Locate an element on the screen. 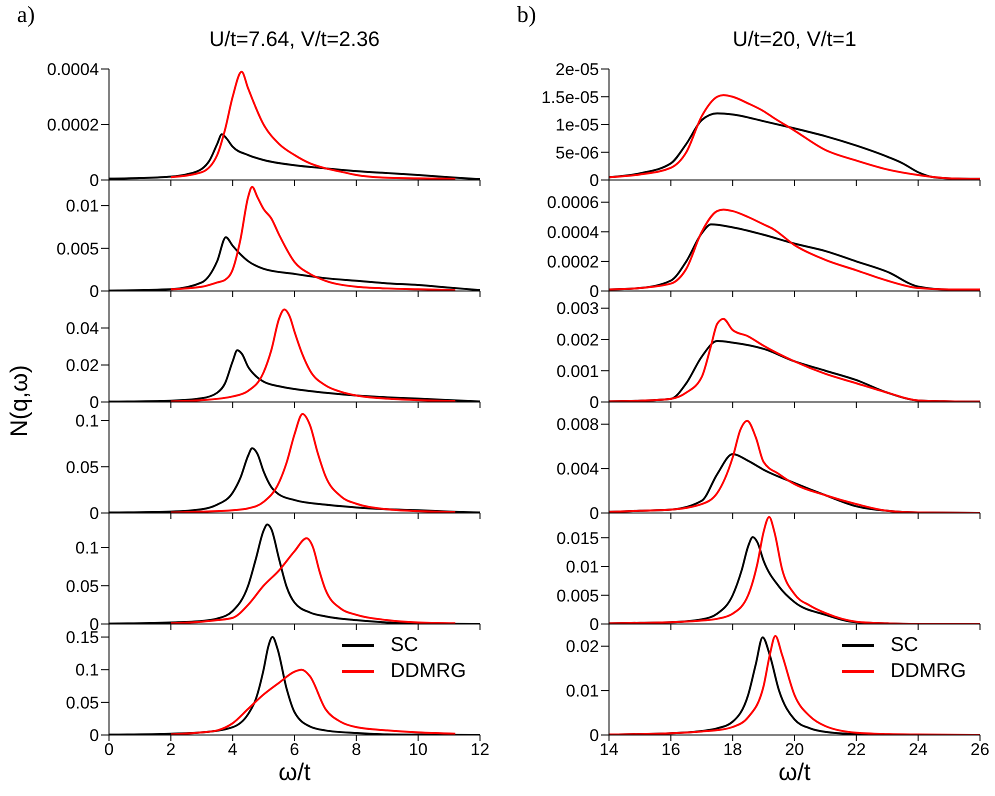  x-tick-label: 26 is located at coordinates (980, 750).